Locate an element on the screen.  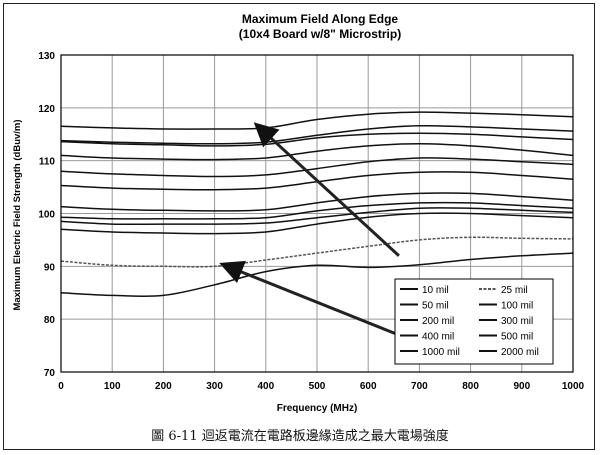
x-tick-label: 400 is located at coordinates (265, 386).